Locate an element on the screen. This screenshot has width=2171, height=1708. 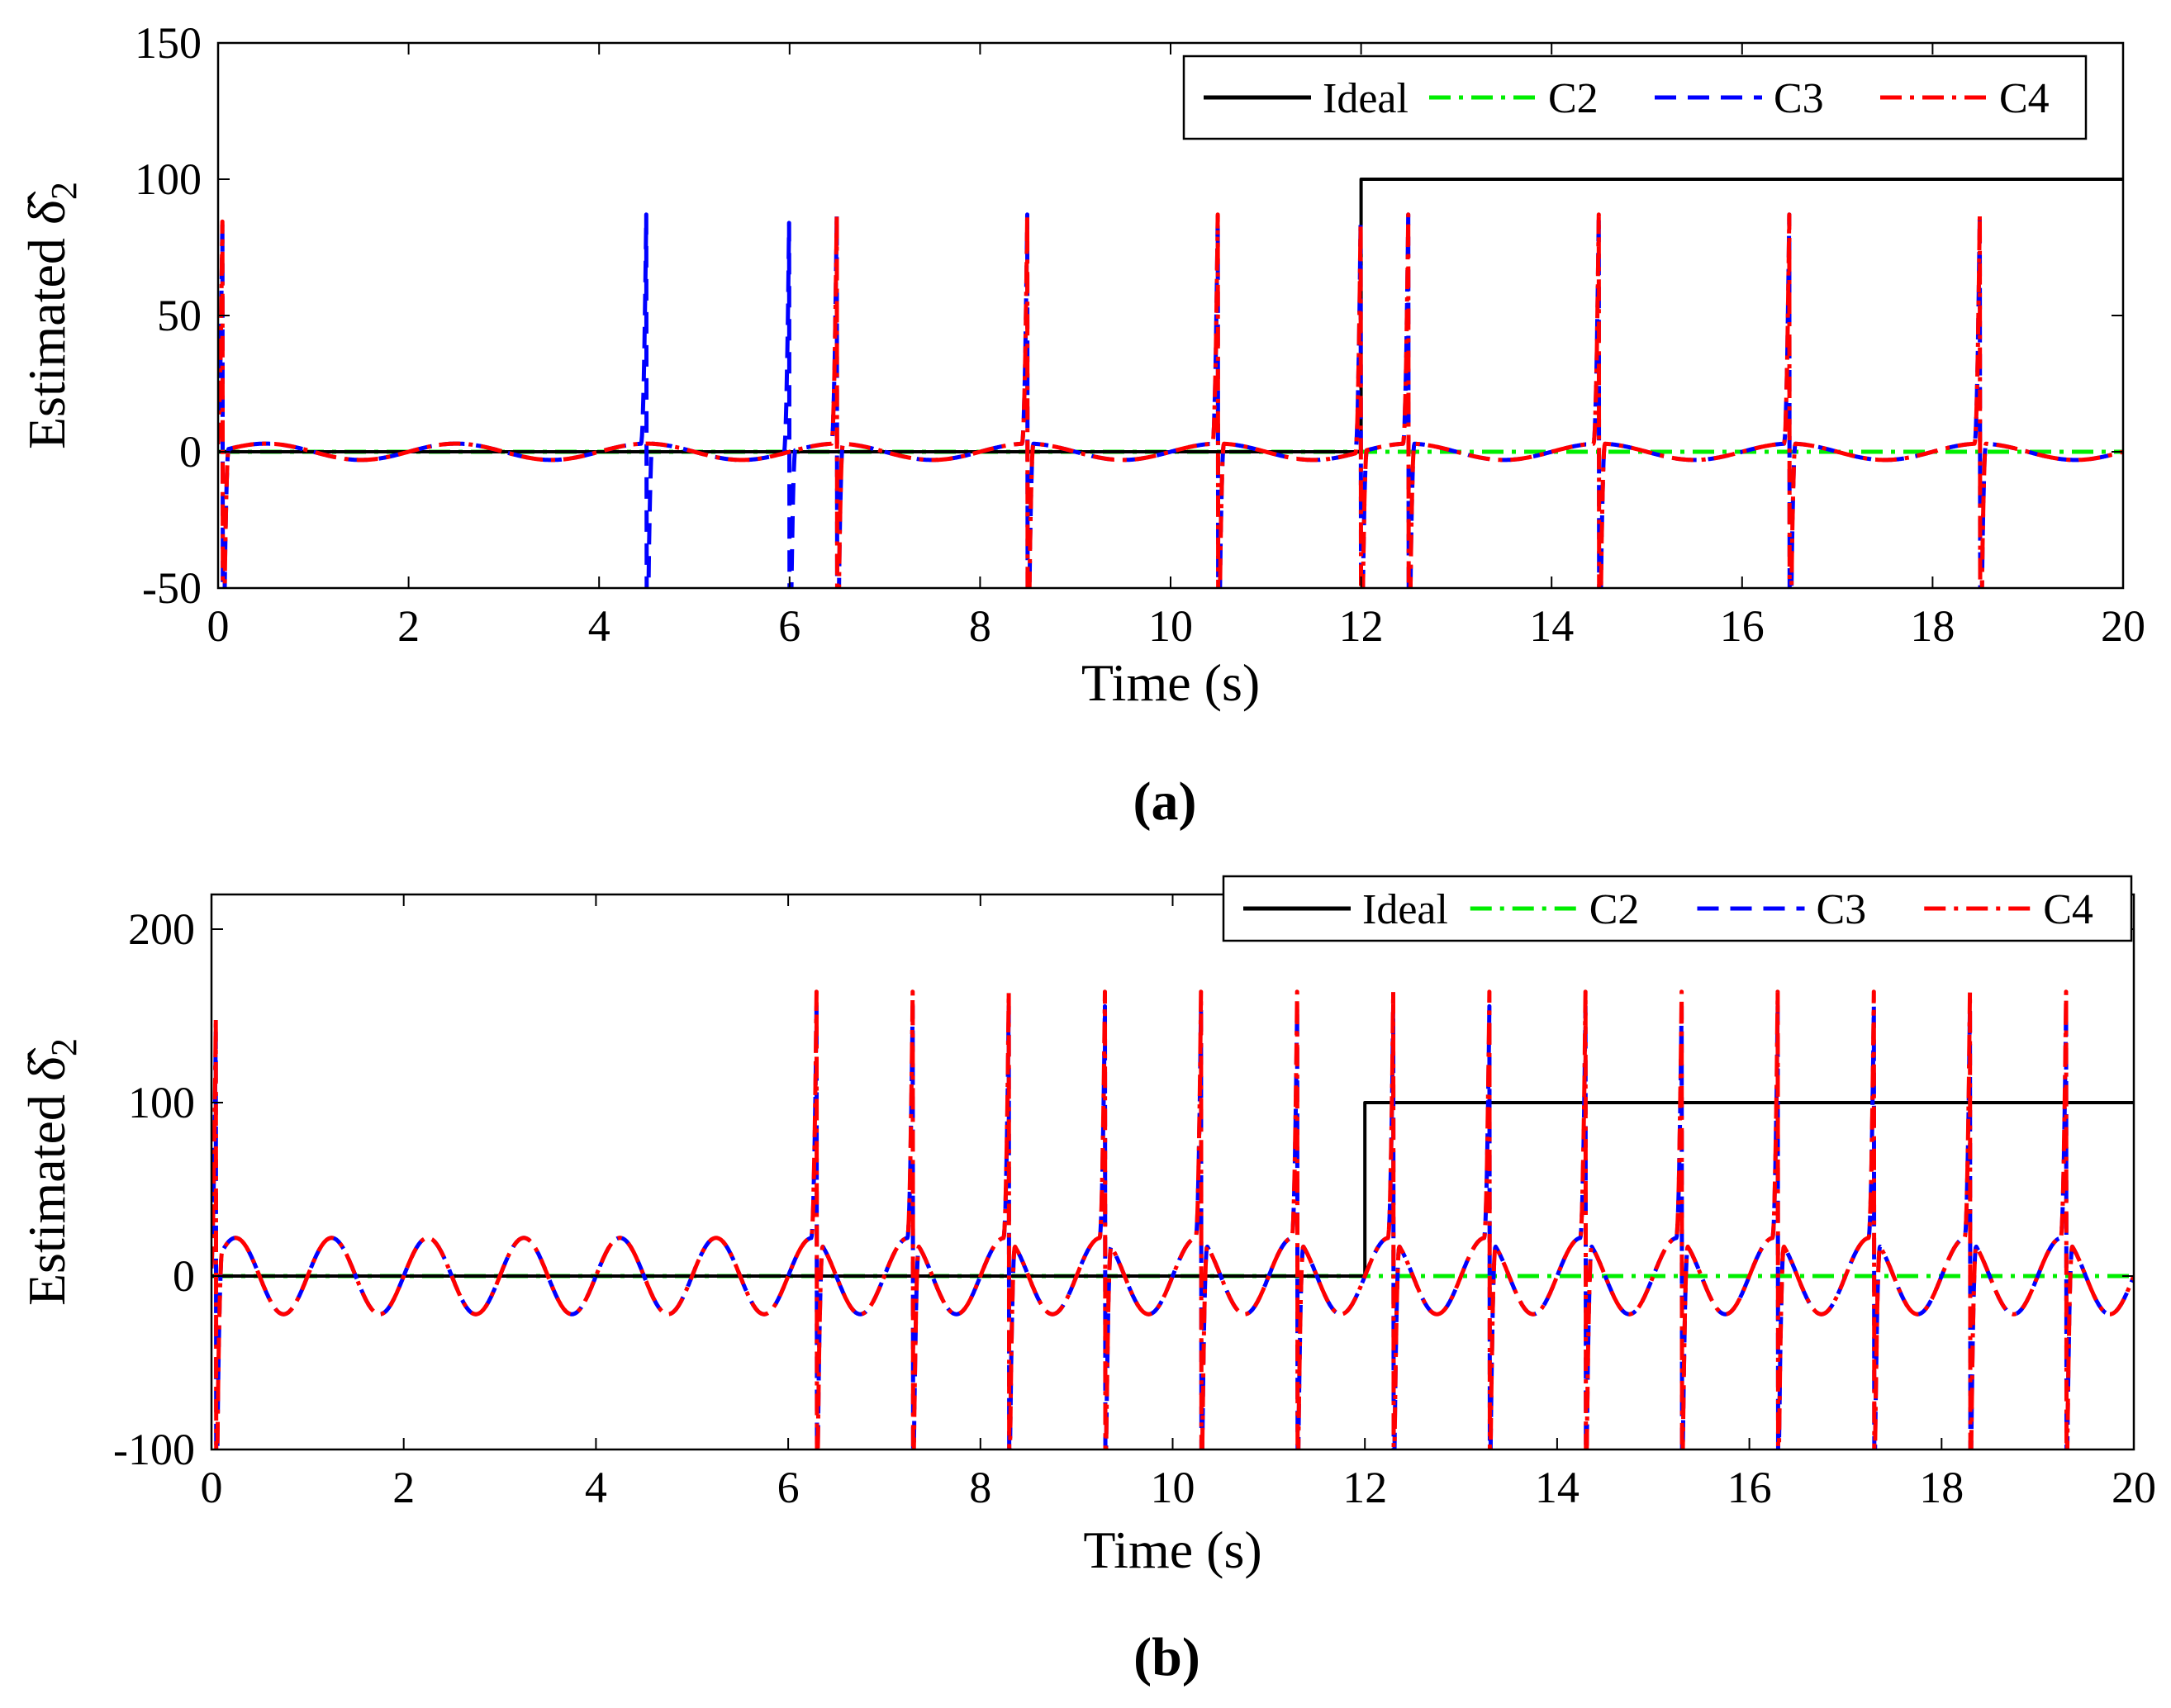
chart-b-legend-label-c4: C4 is located at coordinates (2068, 909).